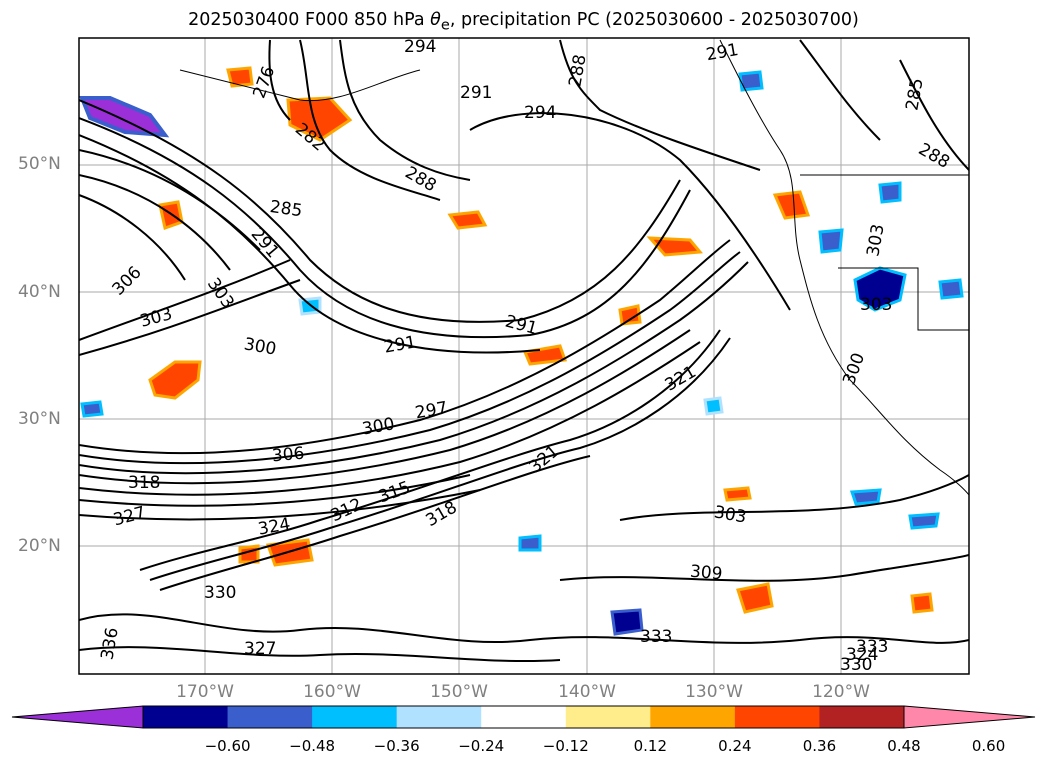  I want to click on colorbar-tick-label: −0.48, so click(312, 746).